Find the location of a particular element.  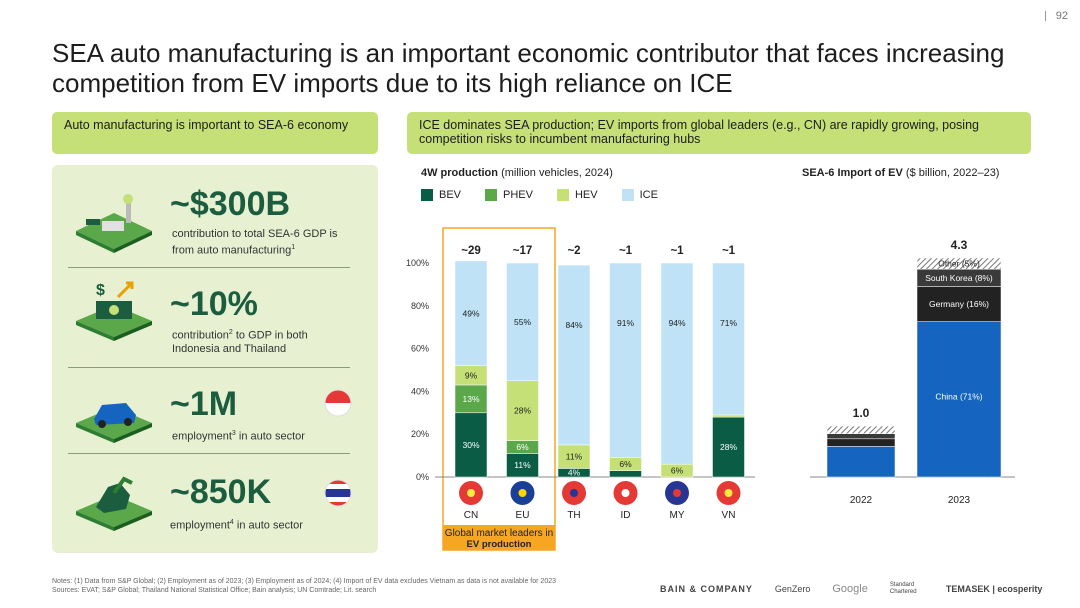

bar-data-label: 84% is located at coordinates (573, 325).